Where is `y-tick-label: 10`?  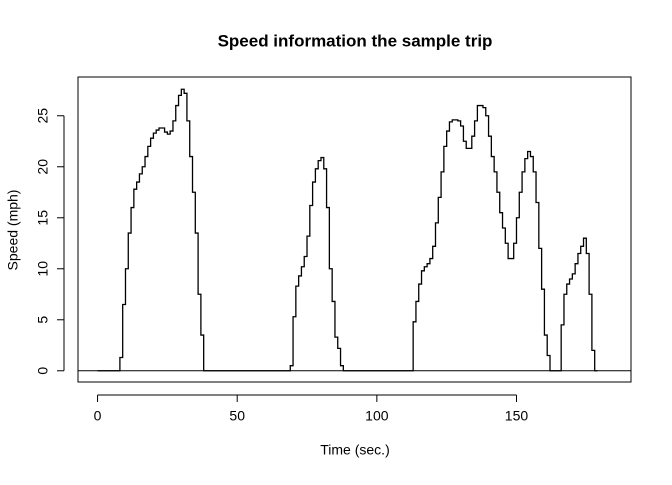 y-tick-label: 10 is located at coordinates (43, 269).